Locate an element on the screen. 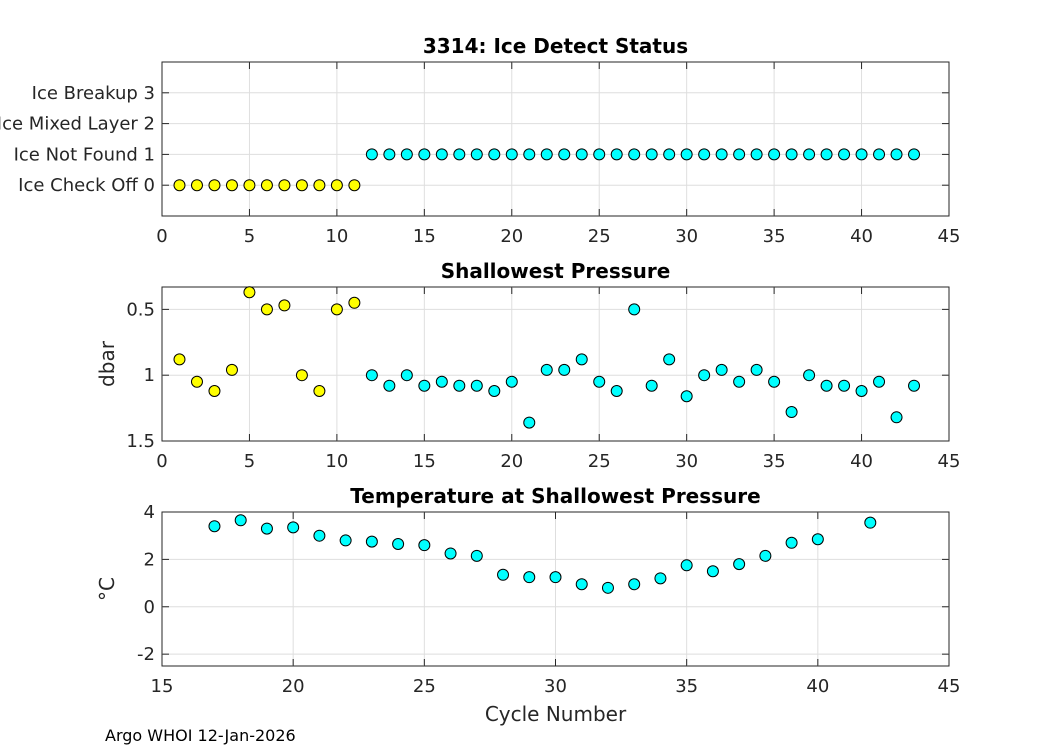  y-tick-label: 0 is located at coordinates (149, 607).